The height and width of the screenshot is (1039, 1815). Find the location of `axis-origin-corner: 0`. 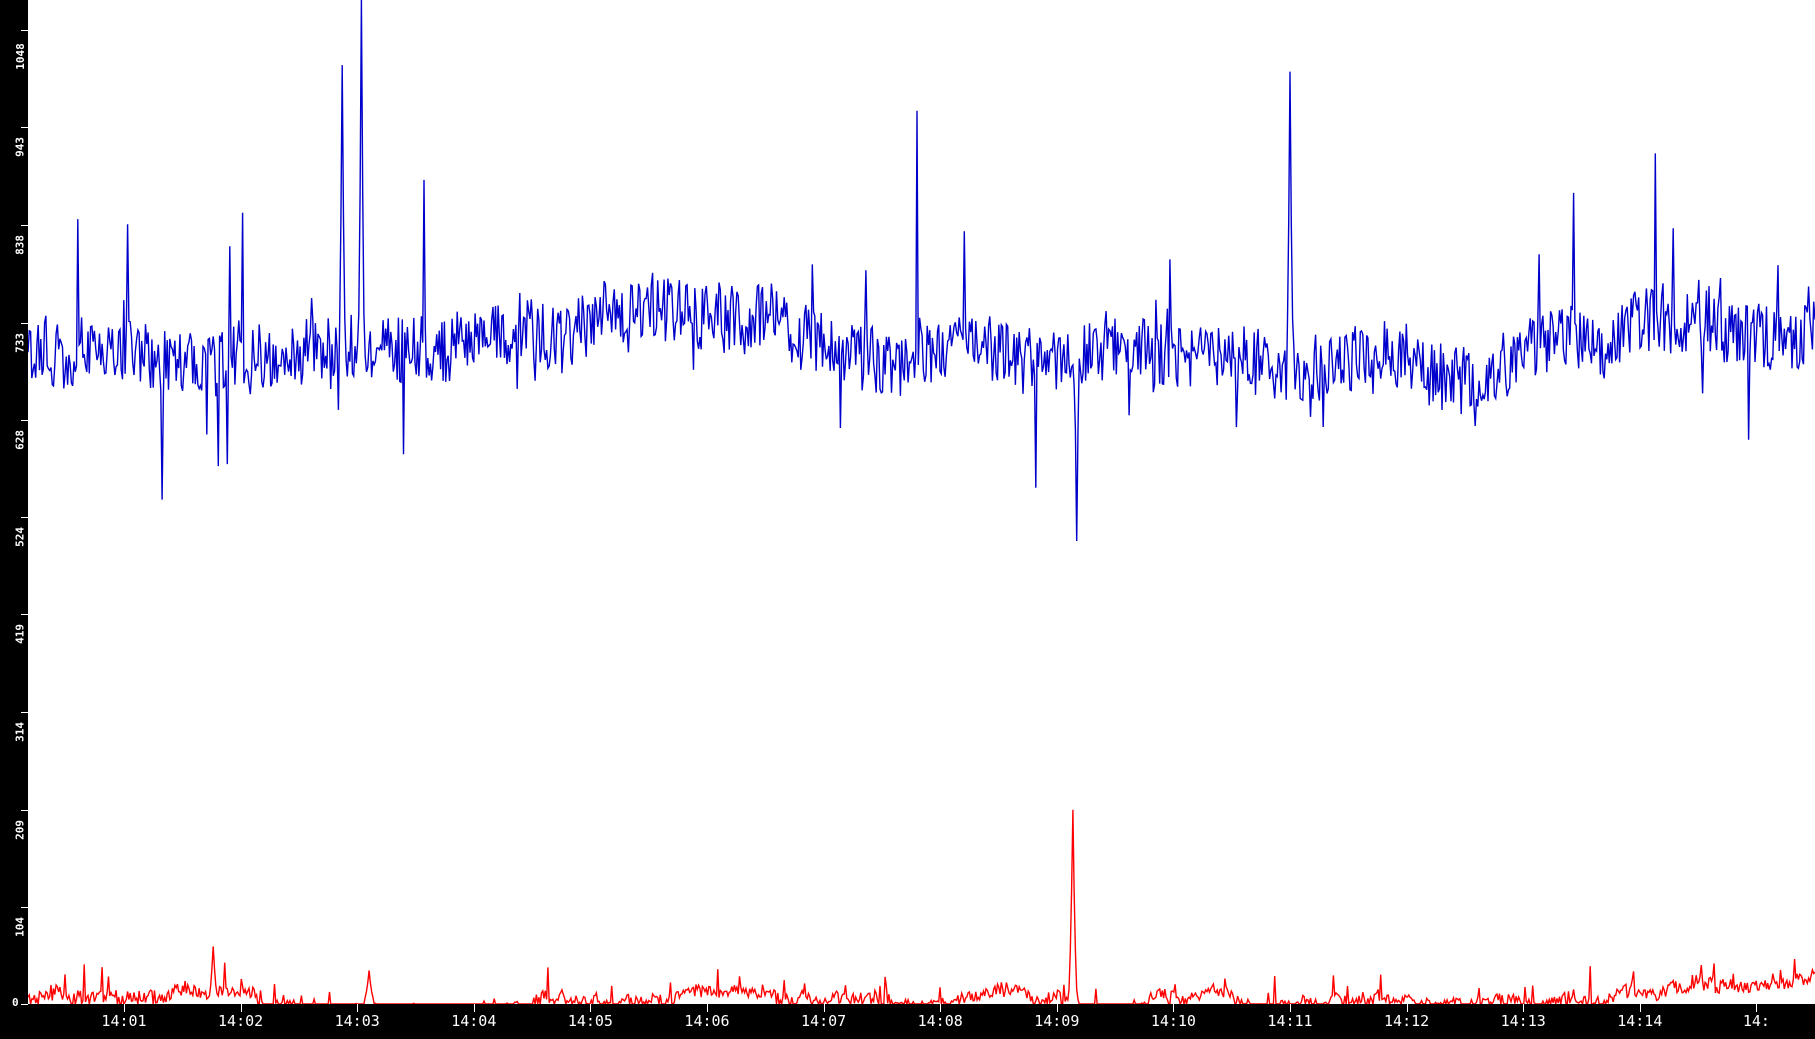

axis-origin-corner: 0 is located at coordinates (14, 1017).